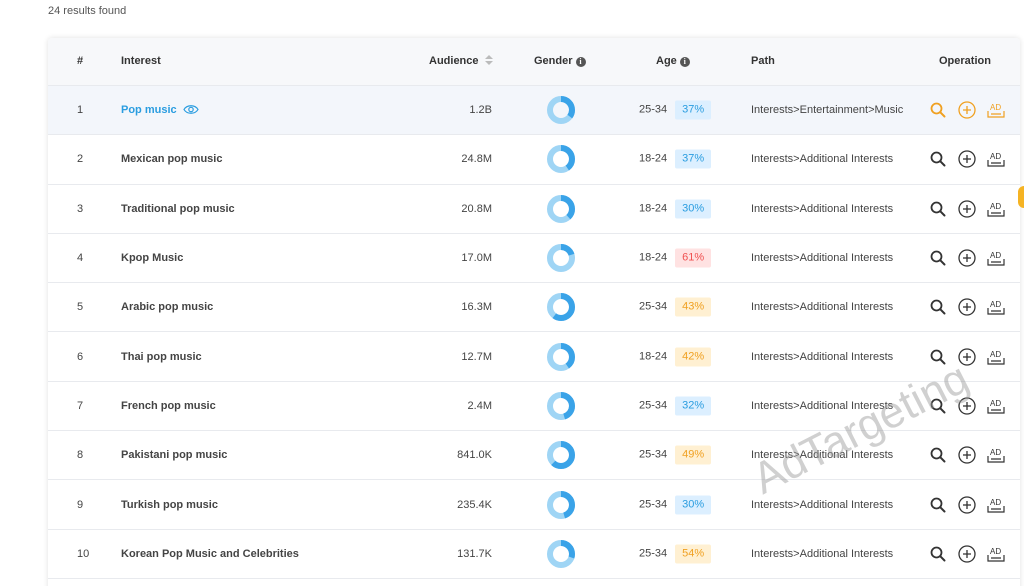  I want to click on audience-size: 1.2B, so click(480, 110).